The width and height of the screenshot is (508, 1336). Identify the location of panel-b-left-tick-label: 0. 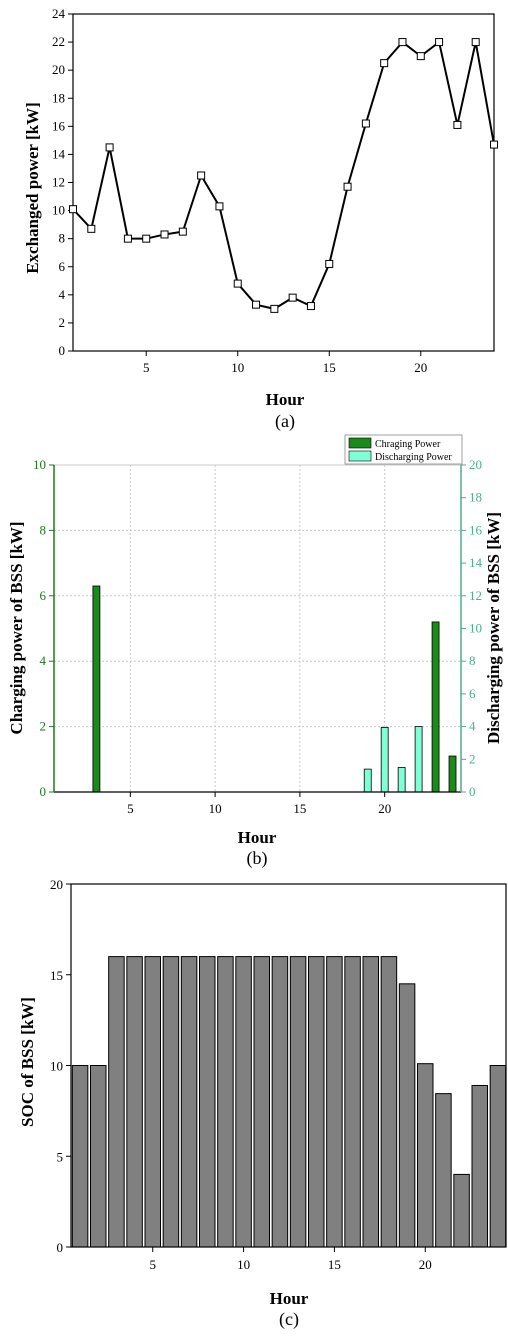
(43, 791).